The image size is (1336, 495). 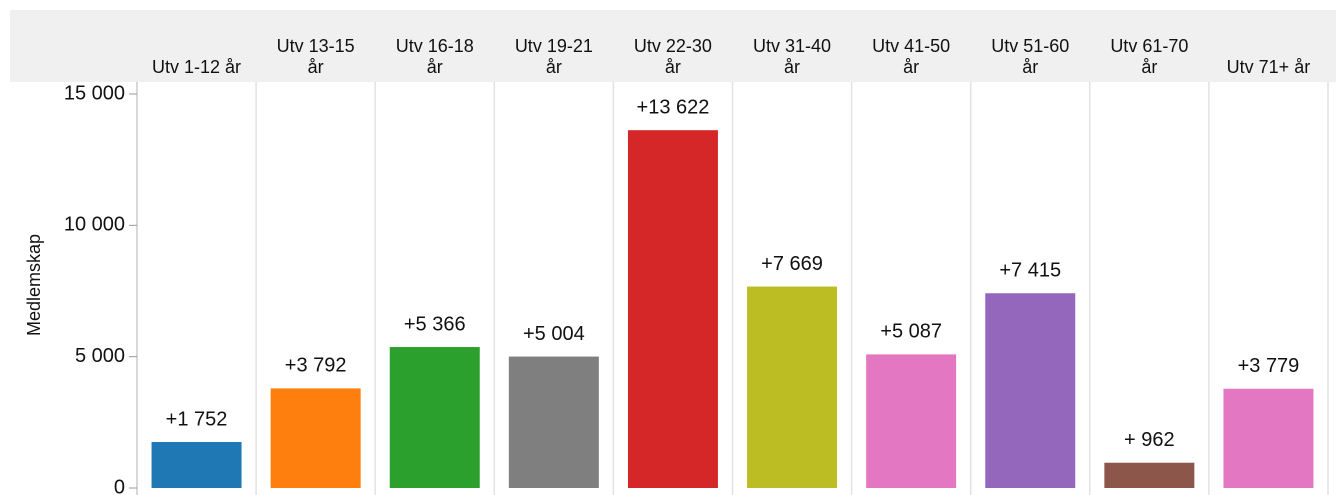 I want to click on category-label: Utv 19-21 år, so click(x=553, y=56).